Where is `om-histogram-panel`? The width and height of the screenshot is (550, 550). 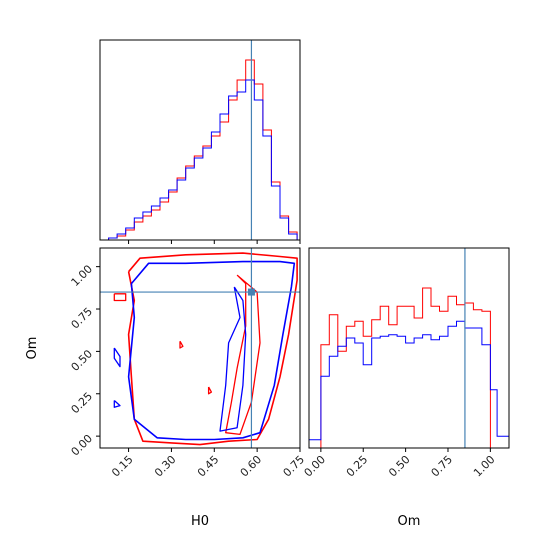 om-histogram-panel is located at coordinates (409, 348).